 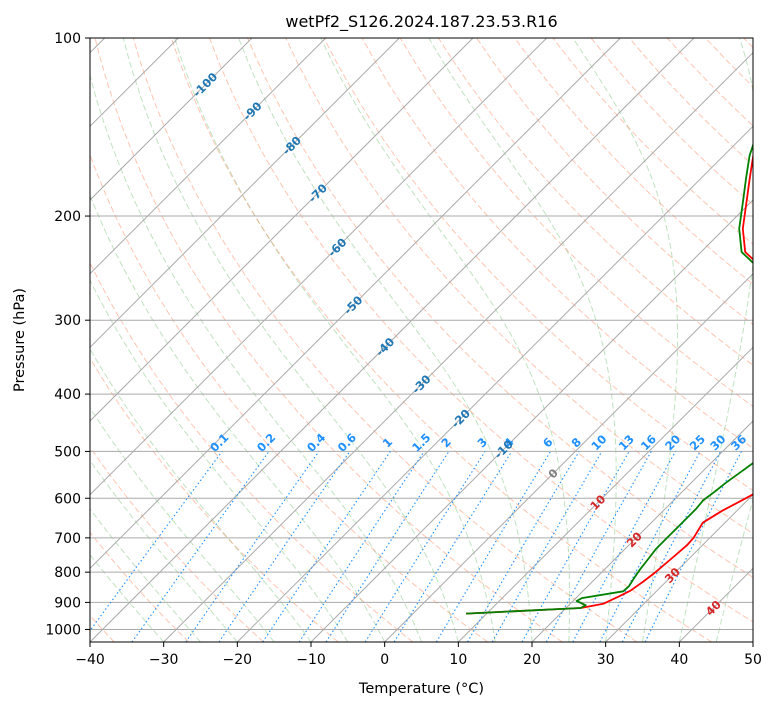 I want to click on y-tick-label: 100, so click(x=67, y=39).